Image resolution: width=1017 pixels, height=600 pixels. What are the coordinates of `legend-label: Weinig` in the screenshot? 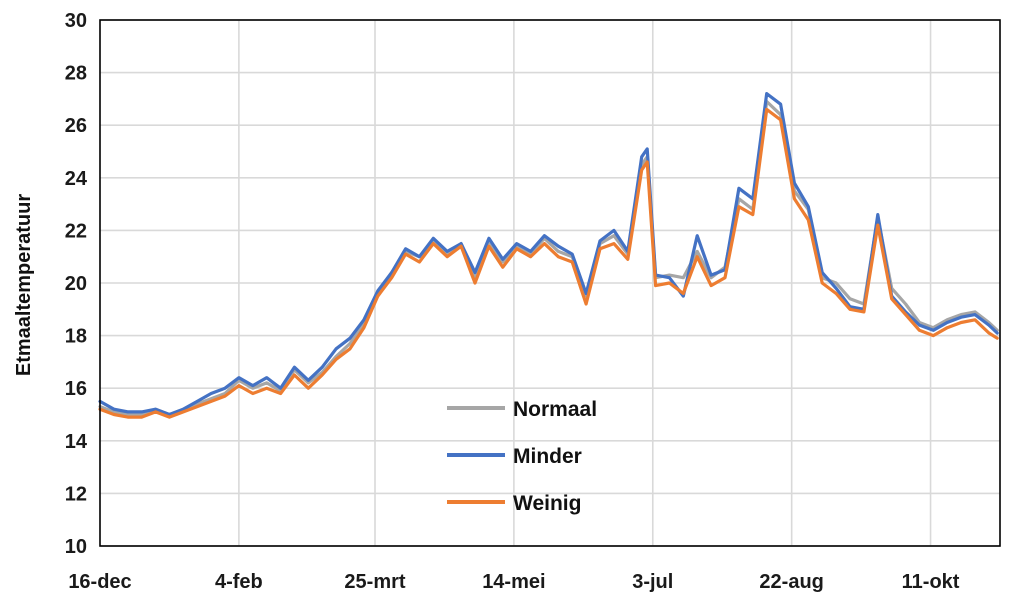 It's located at (547, 503).